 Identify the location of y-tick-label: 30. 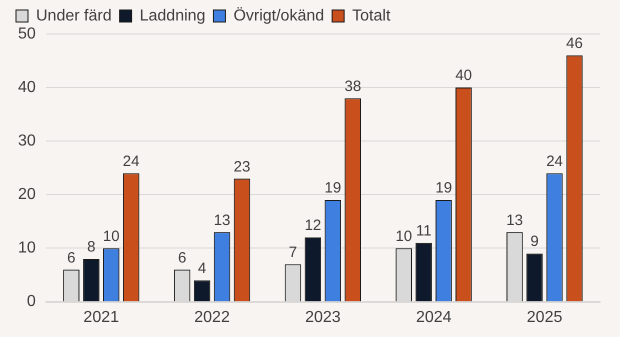
(27, 141).